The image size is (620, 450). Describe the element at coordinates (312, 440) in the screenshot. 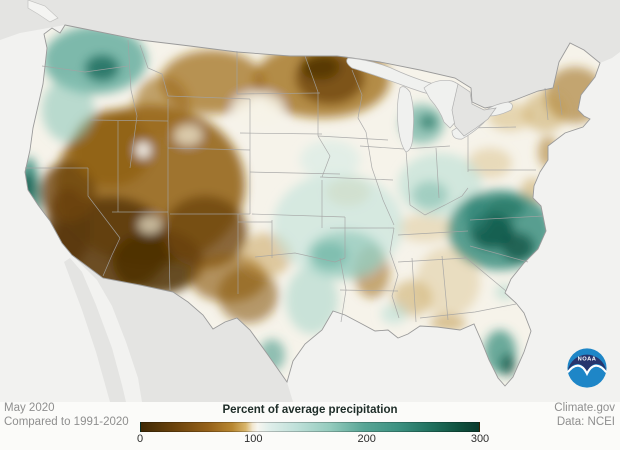

I see `legend-ticks: 0 100 200 300` at that location.